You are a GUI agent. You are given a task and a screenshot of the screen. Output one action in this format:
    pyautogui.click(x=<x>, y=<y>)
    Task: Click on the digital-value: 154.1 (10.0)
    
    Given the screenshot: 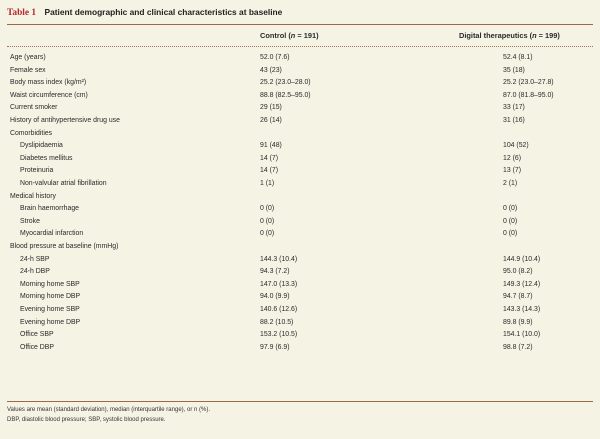 What is the action you would take?
    pyautogui.click(x=522, y=335)
    